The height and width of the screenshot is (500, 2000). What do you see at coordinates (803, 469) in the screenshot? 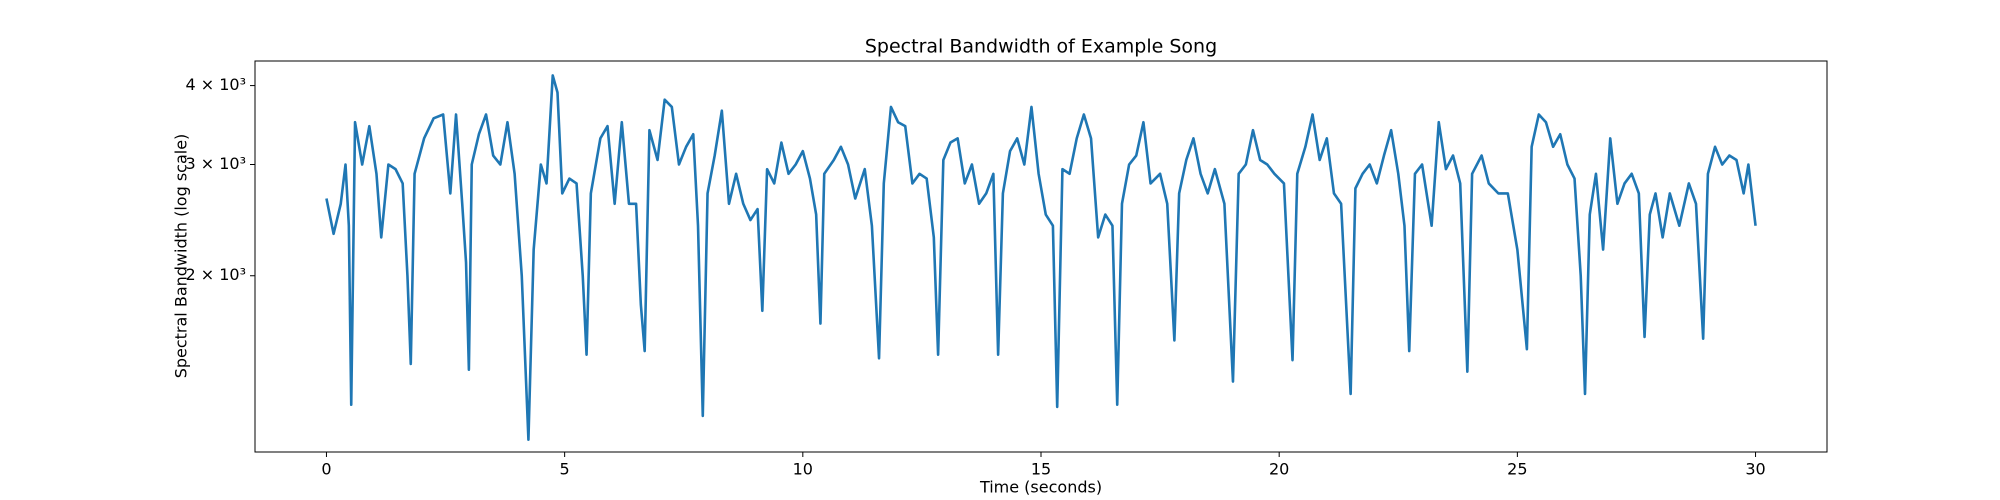
I see `x-tick-label: 10` at bounding box center [803, 469].